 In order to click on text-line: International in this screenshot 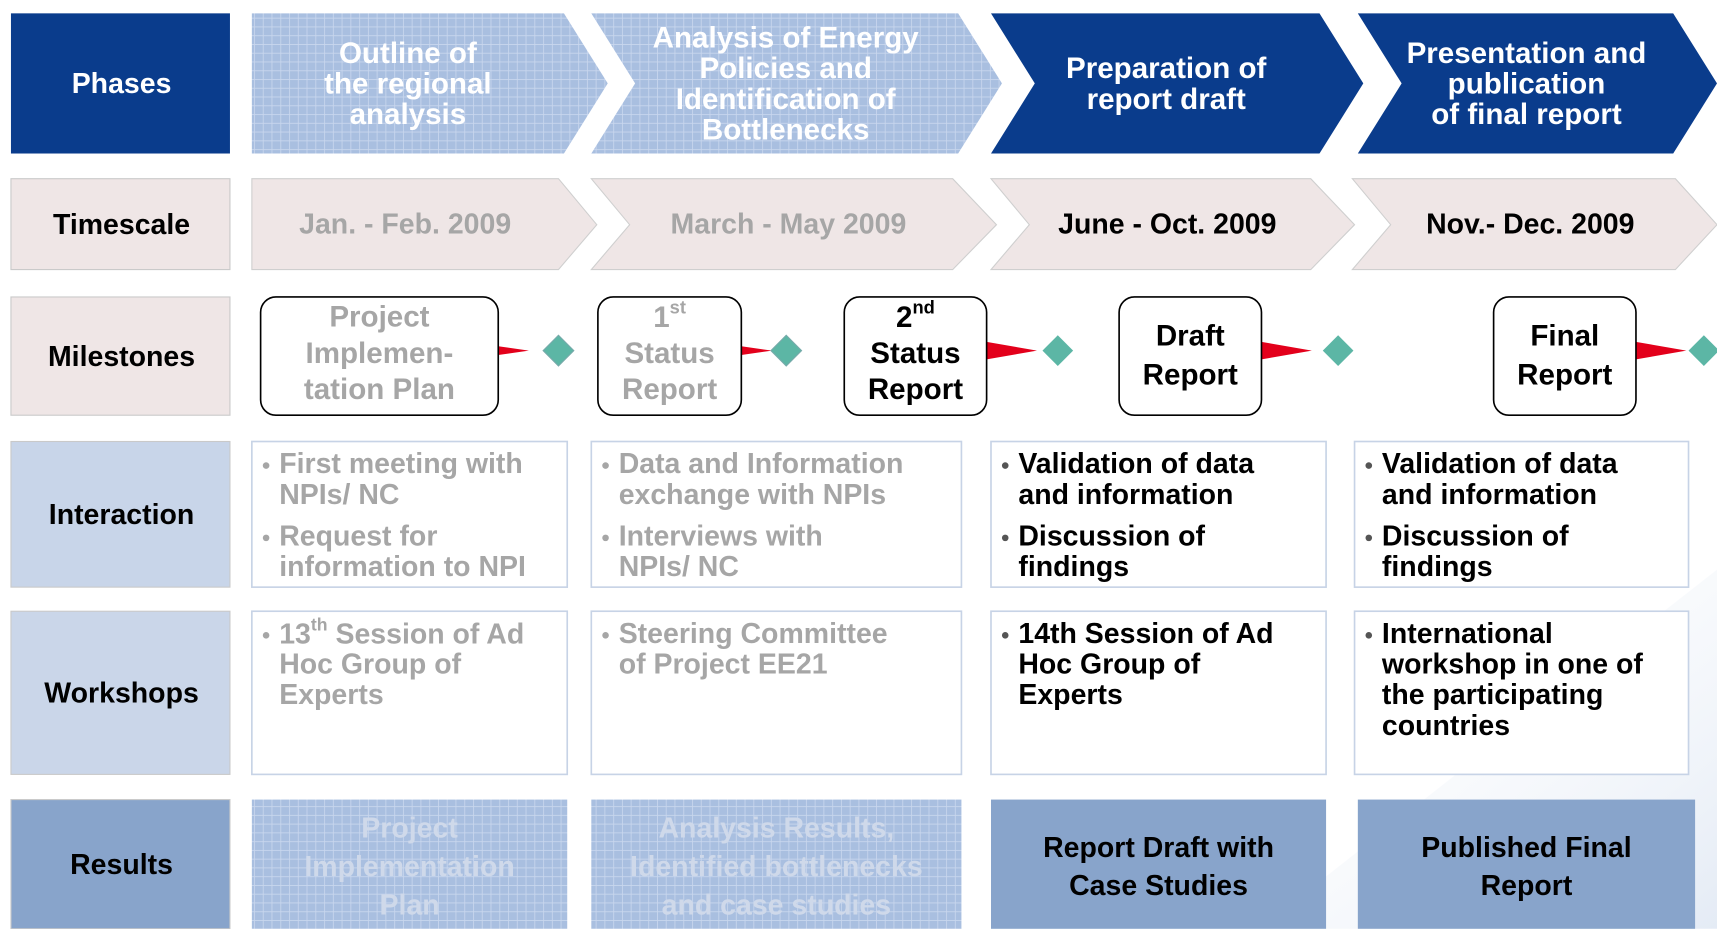, I will do `click(1467, 634)`.